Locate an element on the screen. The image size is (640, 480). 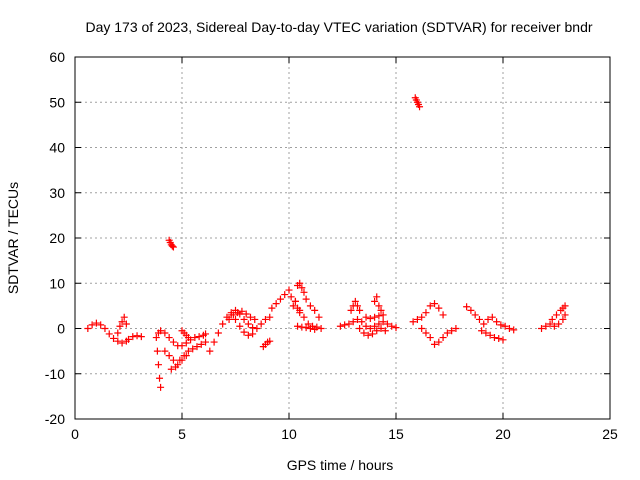
y-tick-label: -10 is located at coordinates (55, 374).